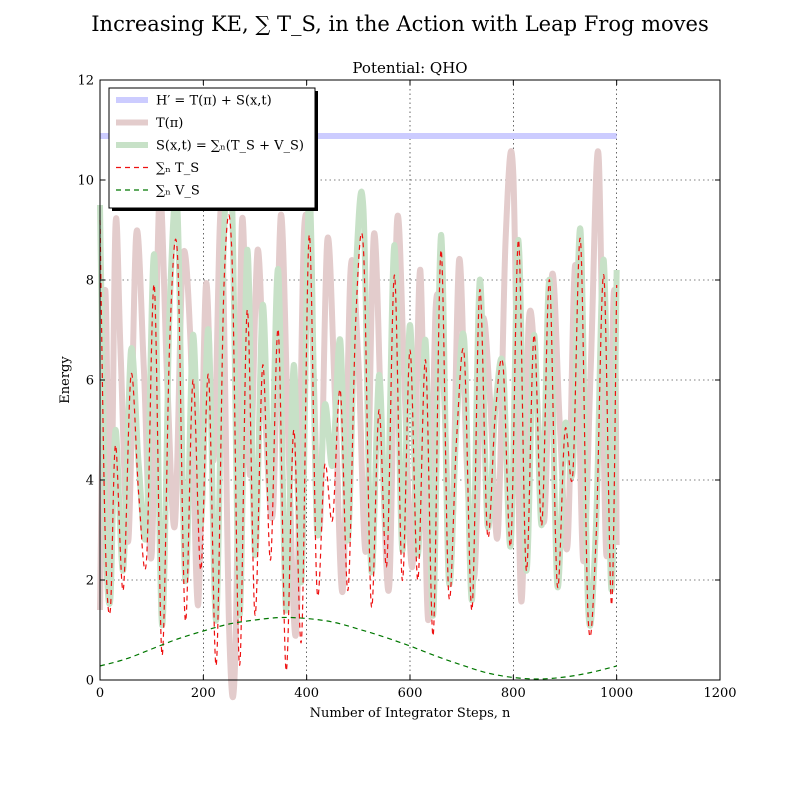  What do you see at coordinates (230, 146) in the screenshot?
I see `legend-label-2: S(x,t) = ∑ₙ(T_S + V_S)` at bounding box center [230, 146].